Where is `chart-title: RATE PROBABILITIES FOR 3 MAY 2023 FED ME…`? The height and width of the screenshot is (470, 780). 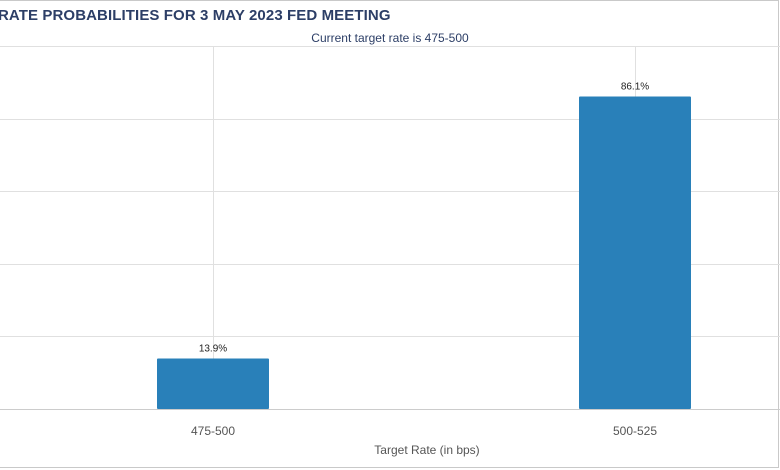
chart-title: RATE PROBABILITIES FOR 3 MAY 2023 FED ME… is located at coordinates (195, 15).